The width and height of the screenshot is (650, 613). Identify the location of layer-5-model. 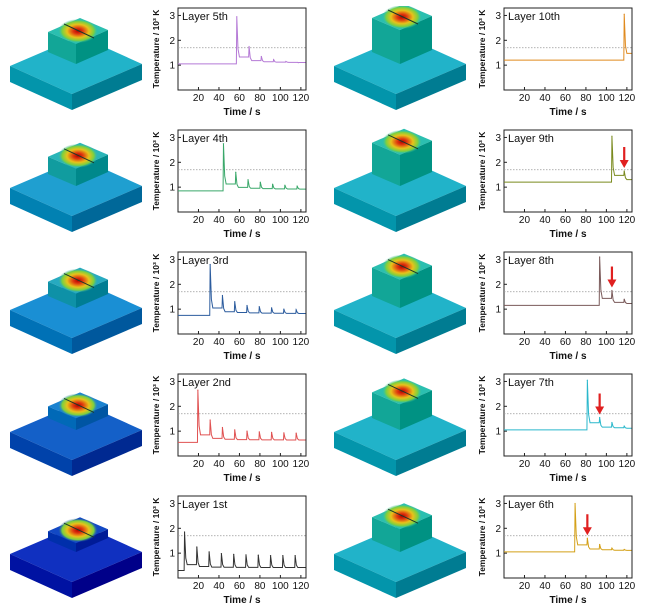
(76, 61).